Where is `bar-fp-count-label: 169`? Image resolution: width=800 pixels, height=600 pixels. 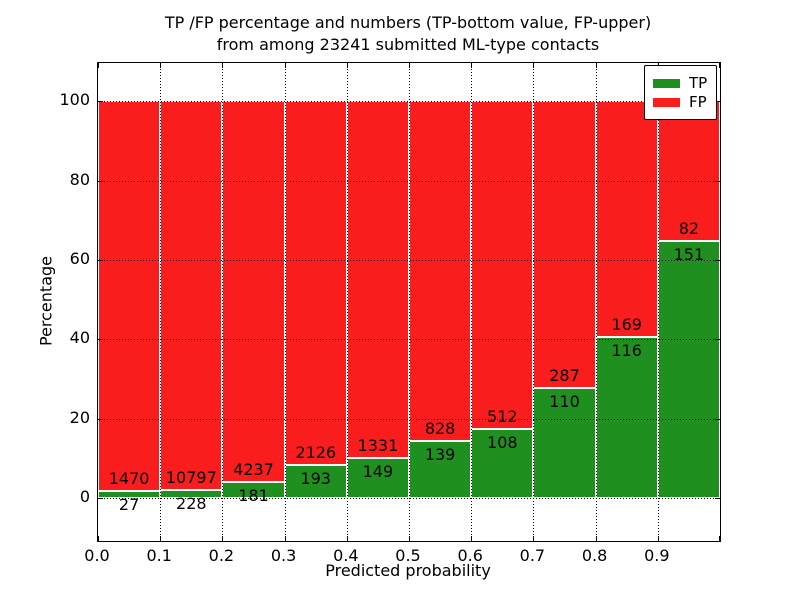 bar-fp-count-label: 169 is located at coordinates (626, 324).